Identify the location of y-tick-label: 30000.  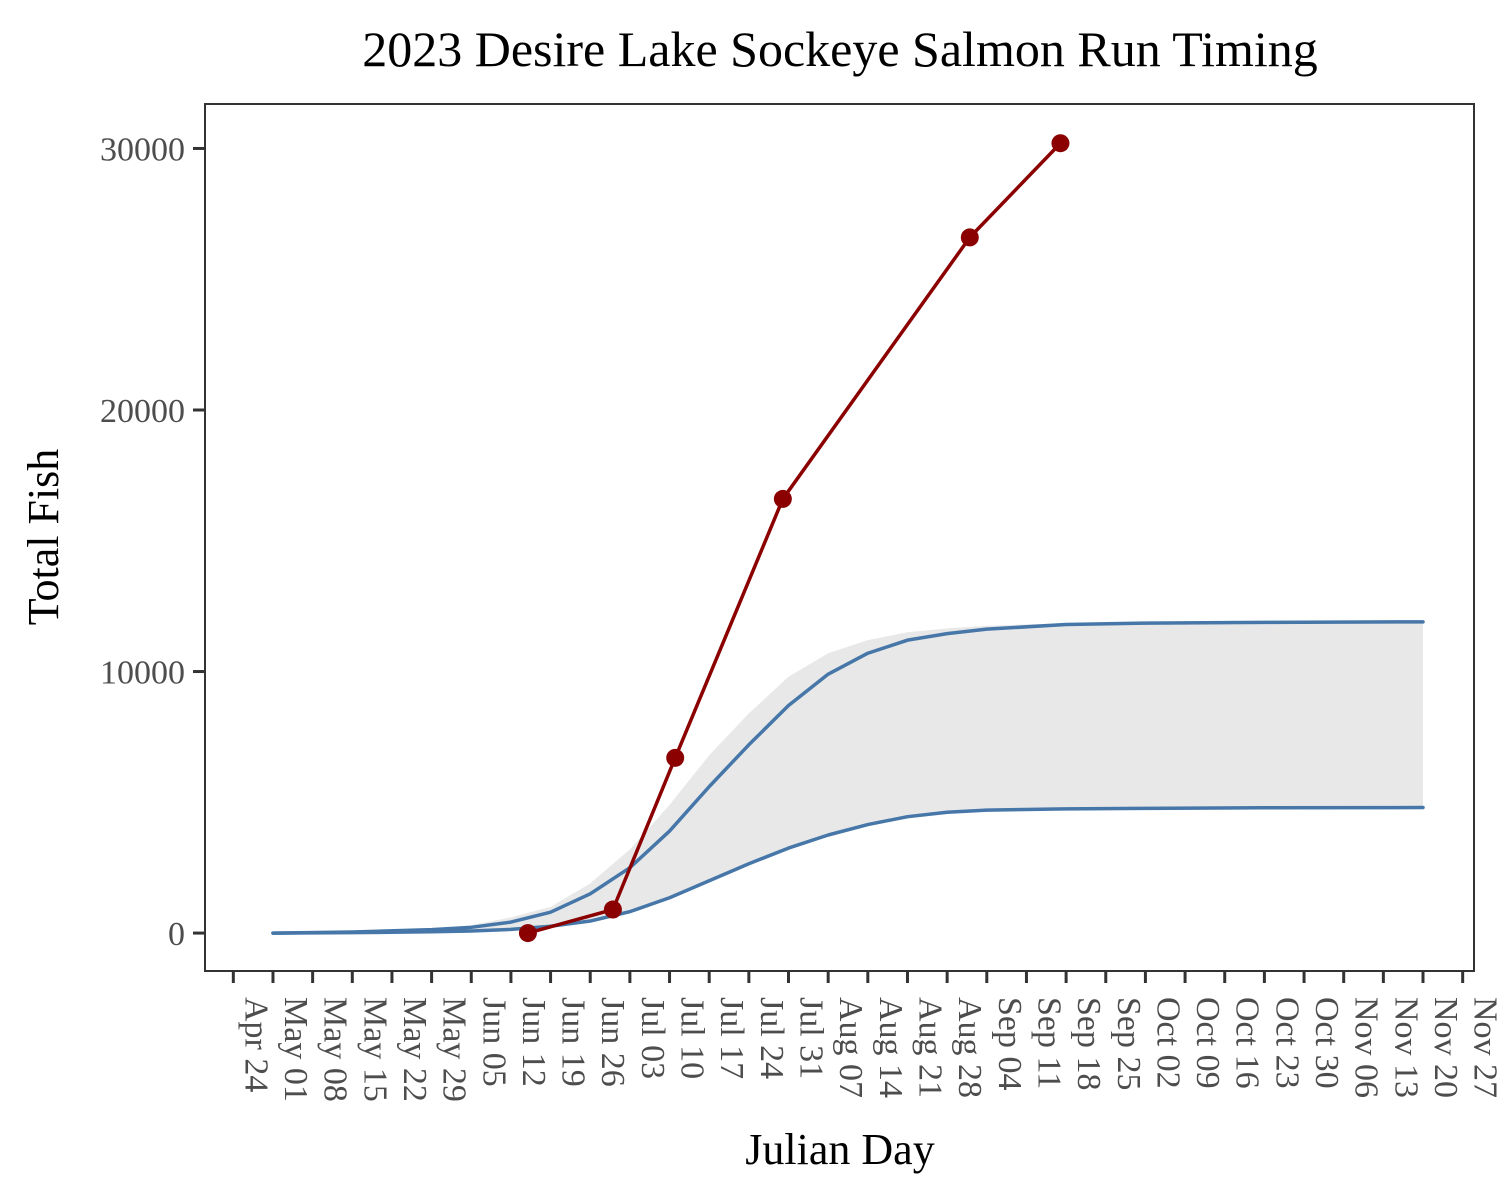
(142, 149).